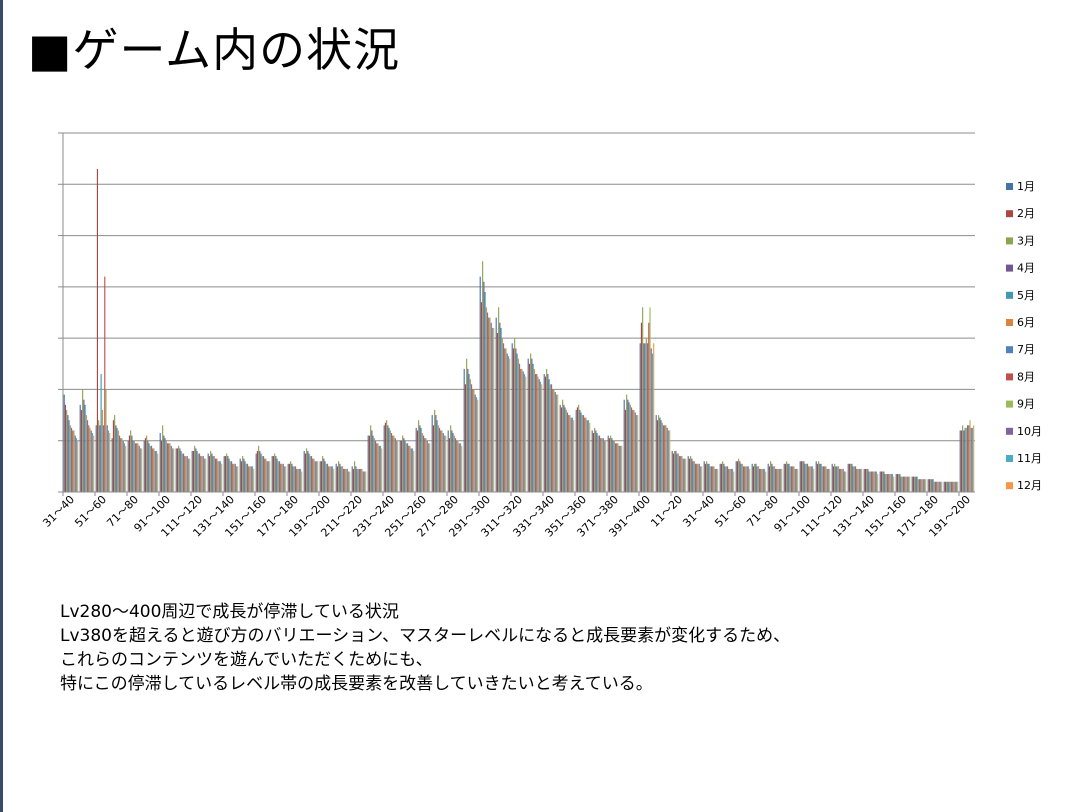 This screenshot has width=1084, height=812. Describe the element at coordinates (171, 468) in the screenshot. I see `bar-7-10月` at that location.